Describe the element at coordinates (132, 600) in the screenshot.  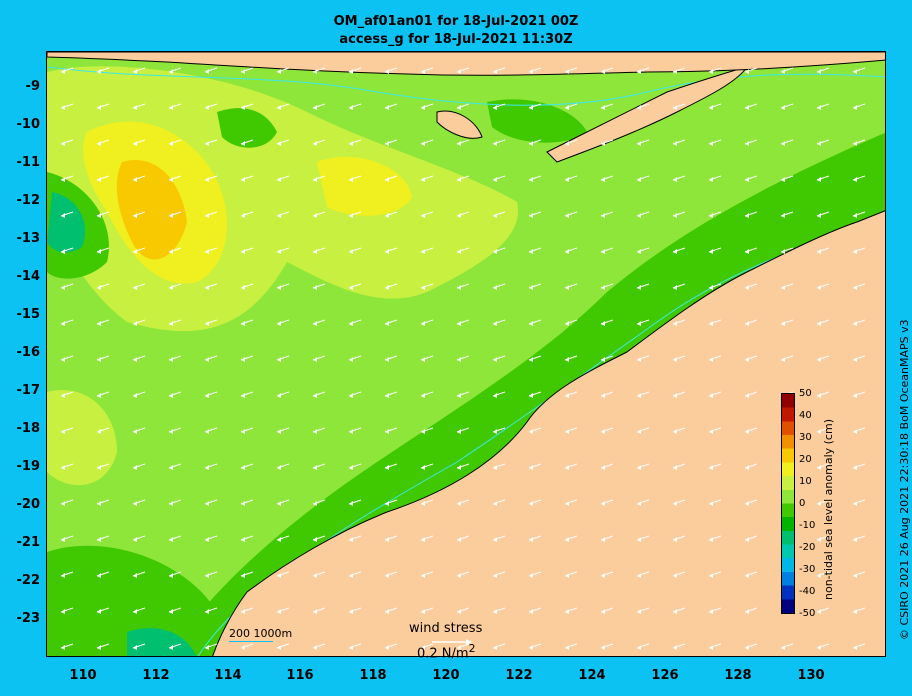
I see `anomaly-region-sw-low` at that location.